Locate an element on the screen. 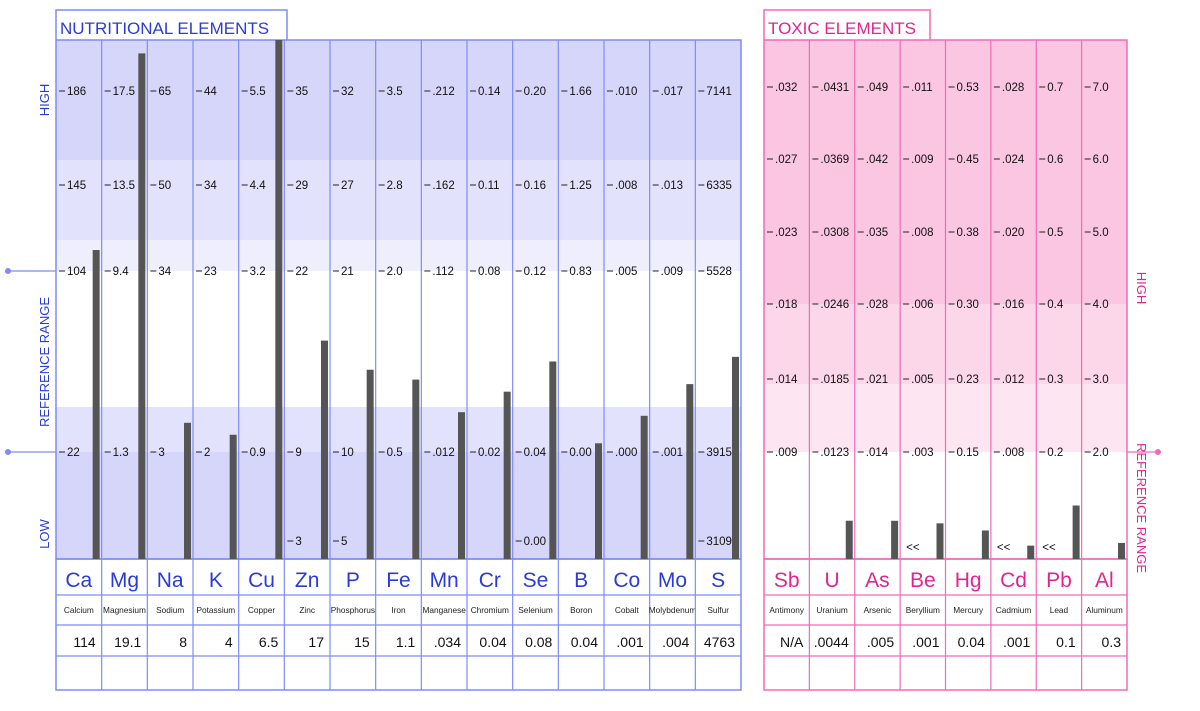 This screenshot has height=711, width=1200. tick-label: 0.23 is located at coordinates (968, 380).